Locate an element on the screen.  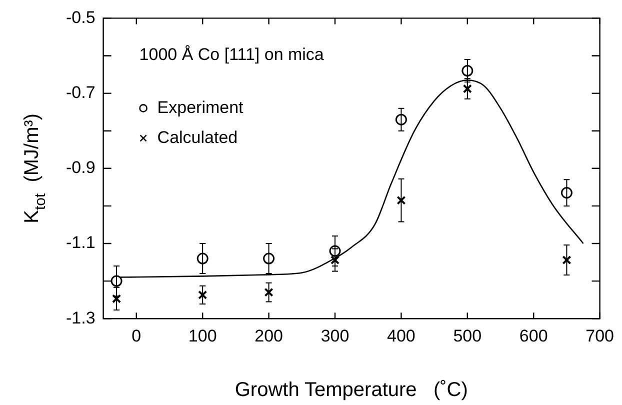
y-tick-label: -0.5 is located at coordinates (81, 17).